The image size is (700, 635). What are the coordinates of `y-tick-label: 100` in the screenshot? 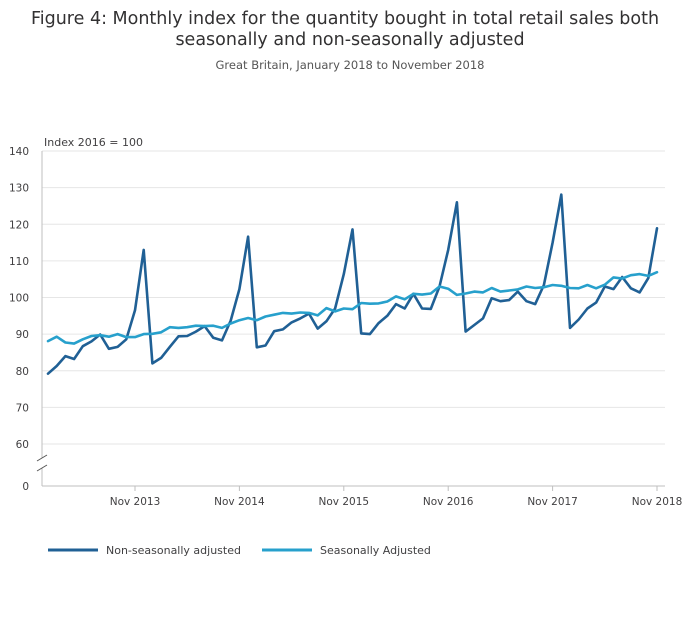 It's located at (19, 299).